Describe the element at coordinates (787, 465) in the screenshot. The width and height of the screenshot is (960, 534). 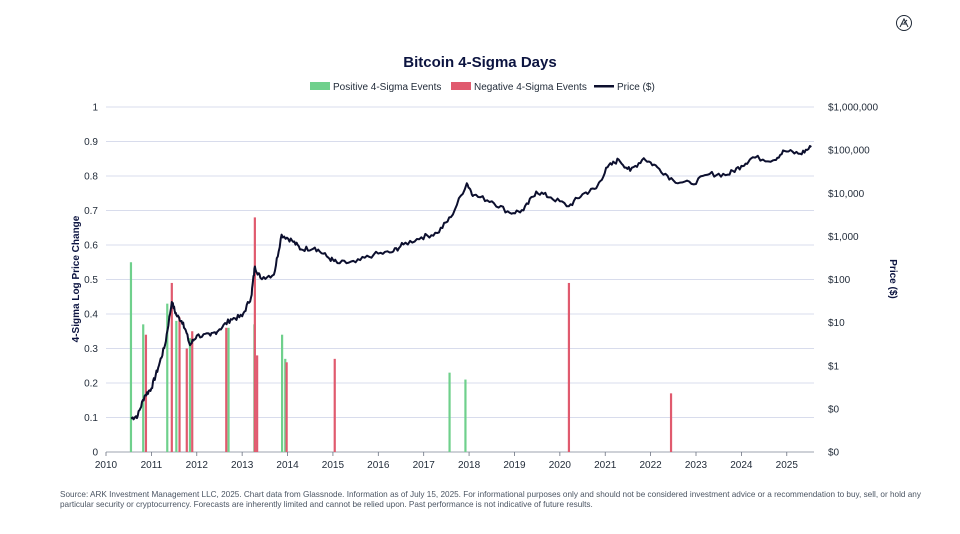
I see `x-tick-label: 2025` at that location.